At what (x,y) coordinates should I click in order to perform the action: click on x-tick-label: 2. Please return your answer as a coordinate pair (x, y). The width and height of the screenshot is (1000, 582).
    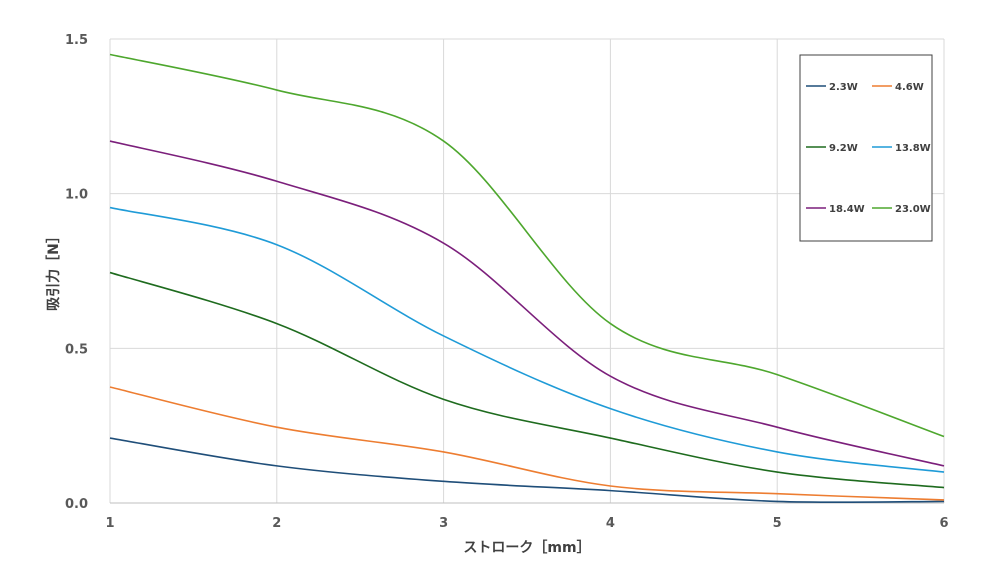
    Looking at the image, I should click on (276, 523).